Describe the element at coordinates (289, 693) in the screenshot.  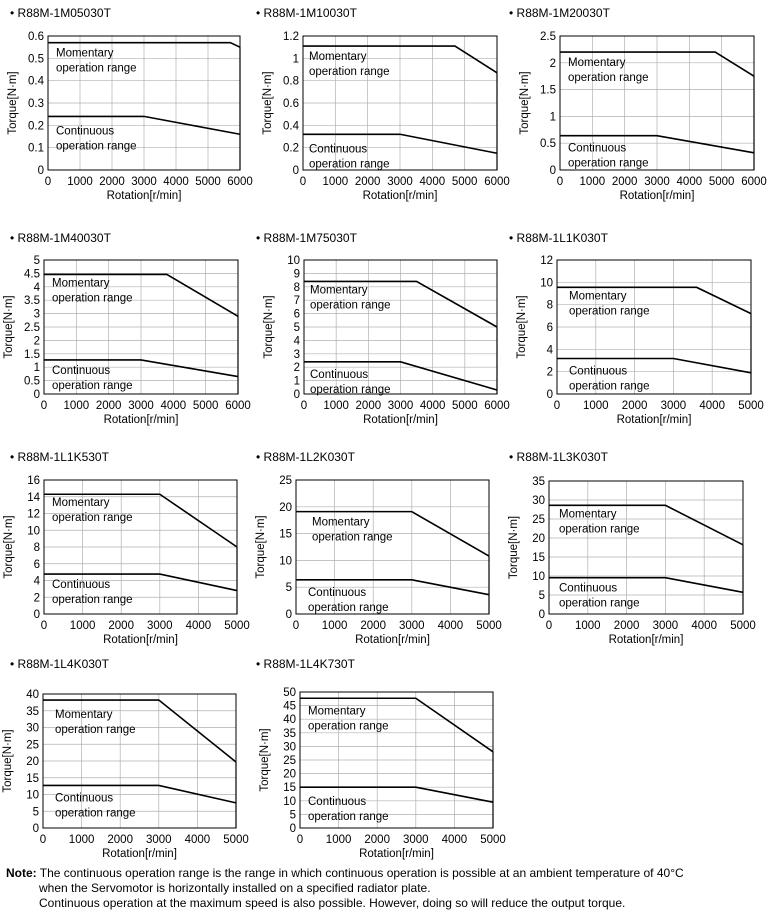
I see `y-tick-label: 50` at that location.